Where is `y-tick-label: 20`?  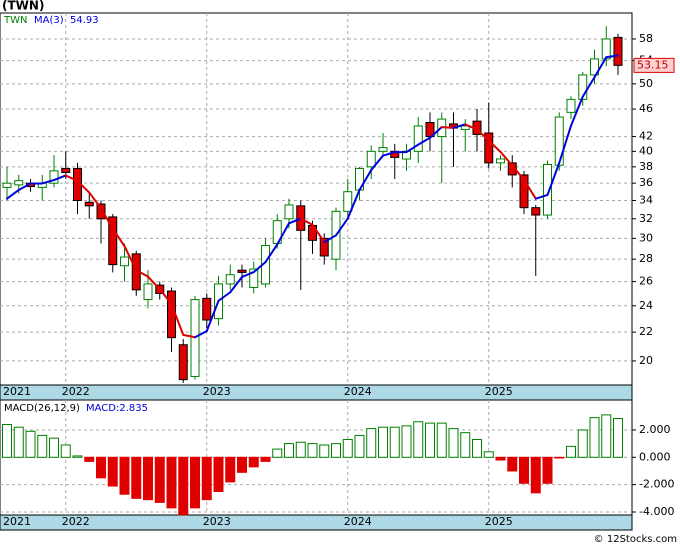
y-tick-label: 20 is located at coordinates (646, 360).